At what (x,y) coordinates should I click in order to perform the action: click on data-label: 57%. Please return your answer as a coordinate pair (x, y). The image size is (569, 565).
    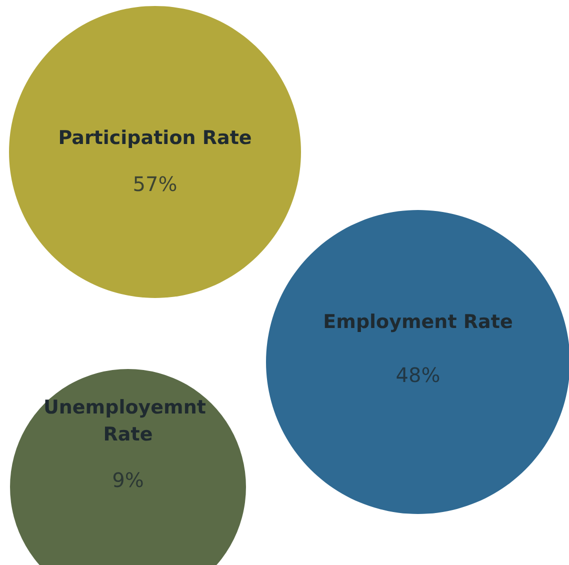
    Looking at the image, I should click on (155, 184).